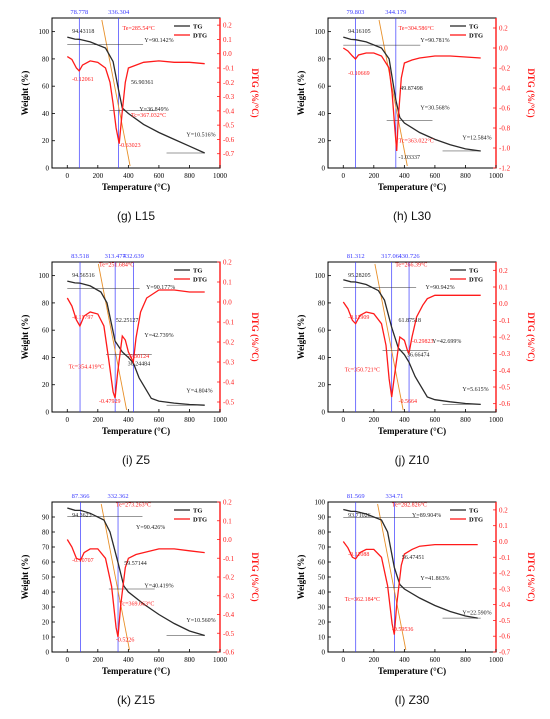 The width and height of the screenshot is (550, 719). Describe the element at coordinates (412, 700) in the screenshot. I see `panel-caption: (l) Z30` at that location.